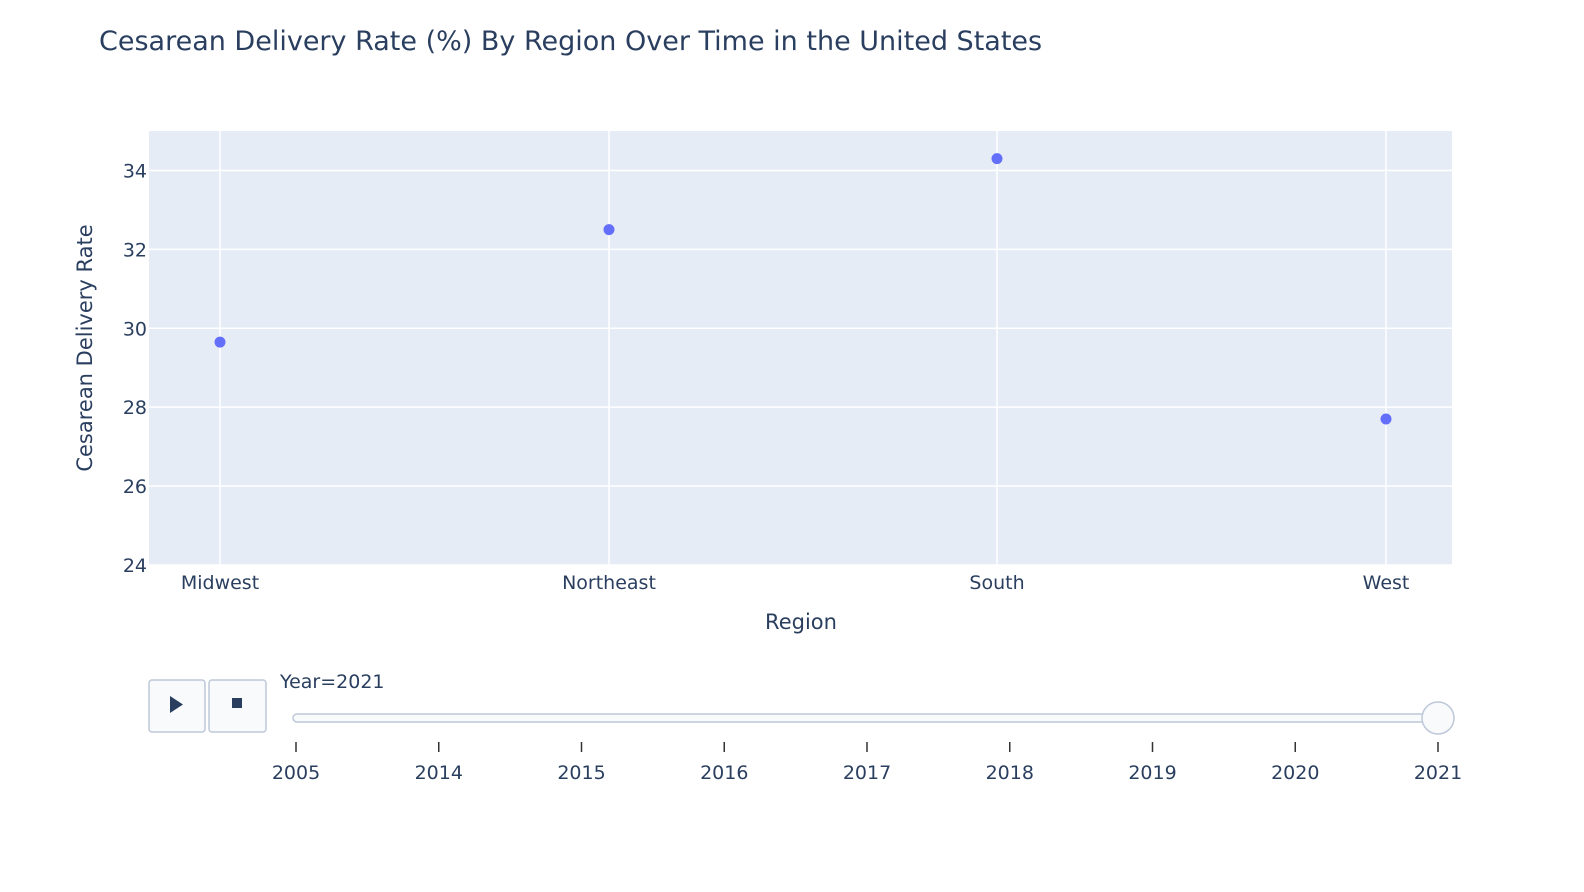  I want to click on slider-step-label: 2021, so click(1438, 773).